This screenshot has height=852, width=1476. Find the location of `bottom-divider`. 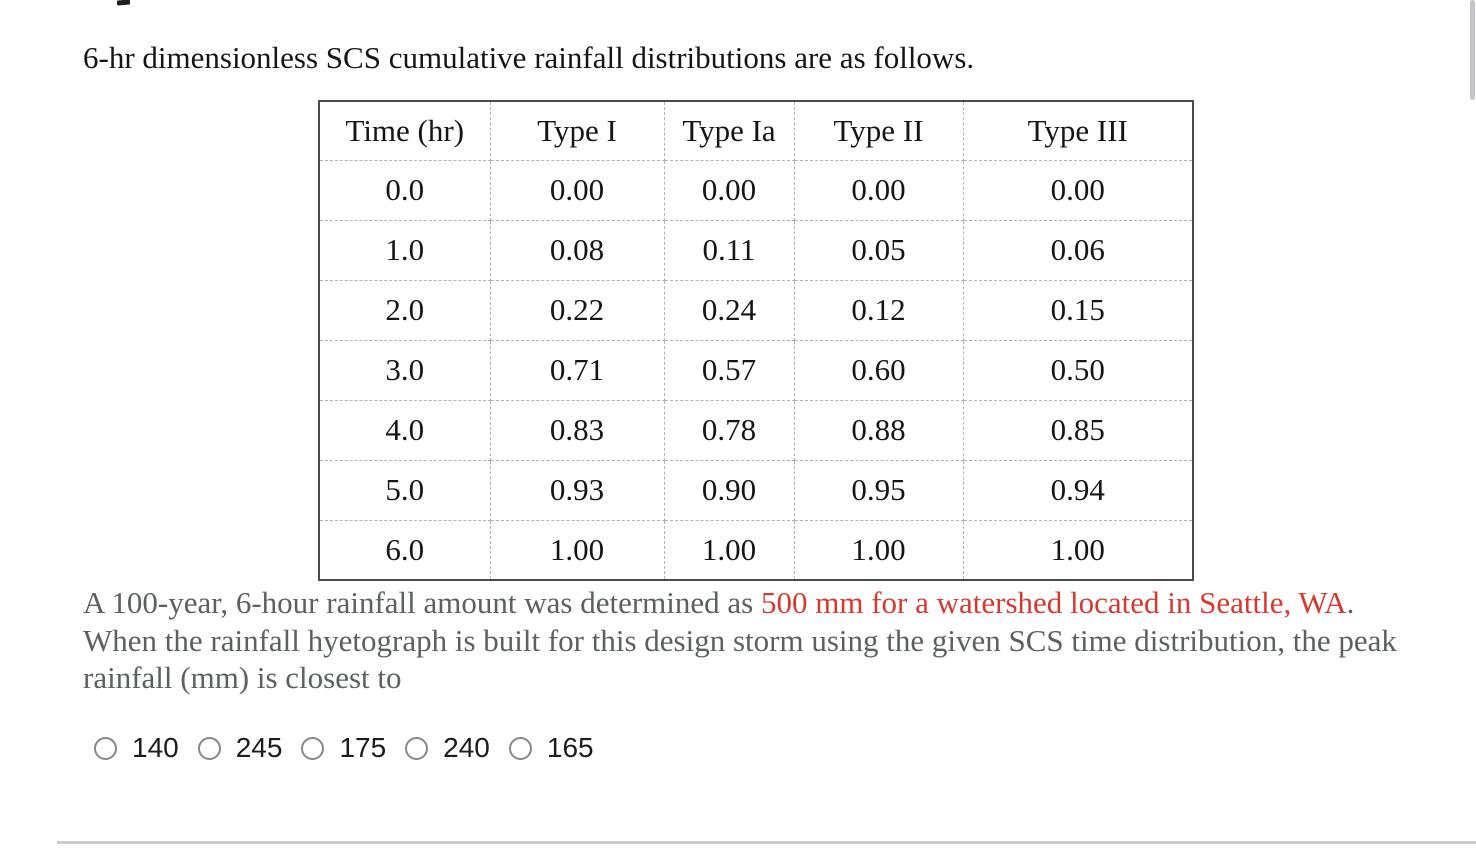

bottom-divider is located at coordinates (766, 842).